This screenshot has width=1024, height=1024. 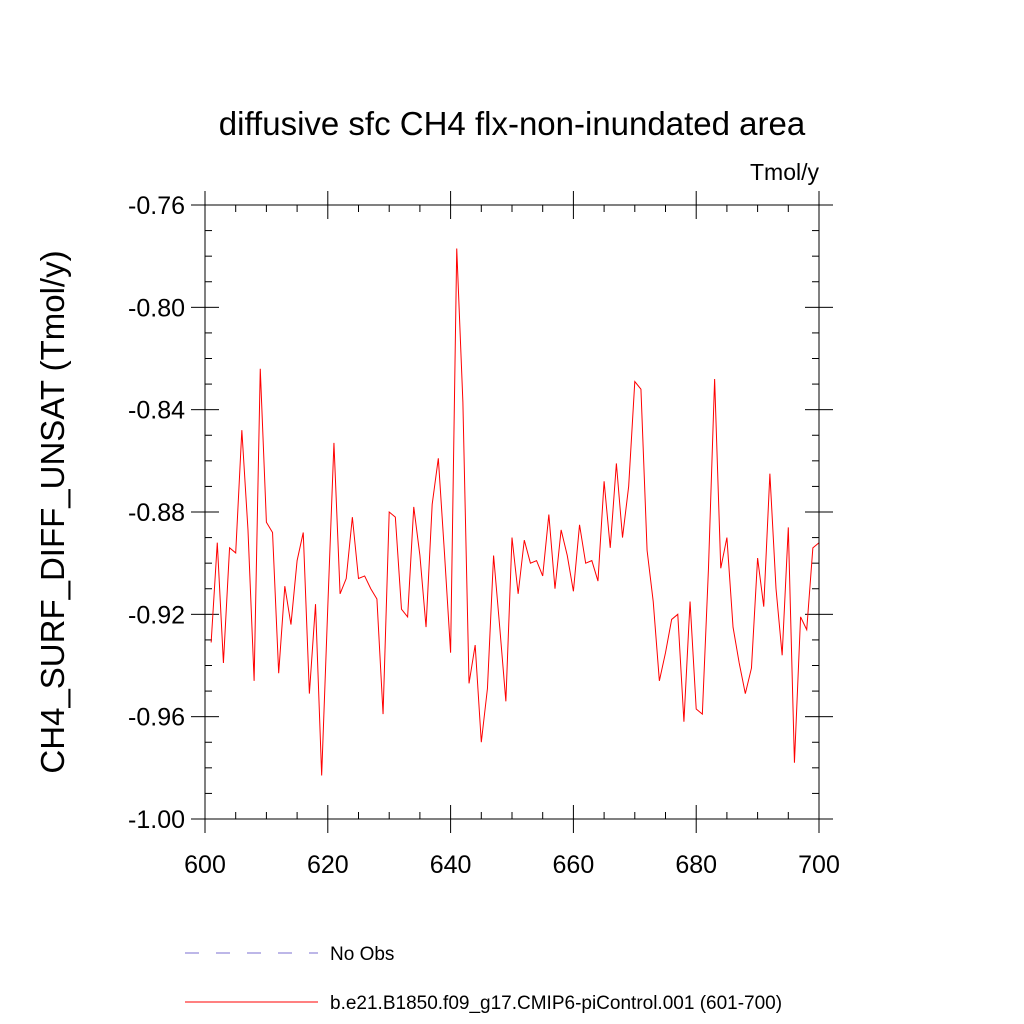 What do you see at coordinates (819, 865) in the screenshot?
I see `x-tick-label: 700` at bounding box center [819, 865].